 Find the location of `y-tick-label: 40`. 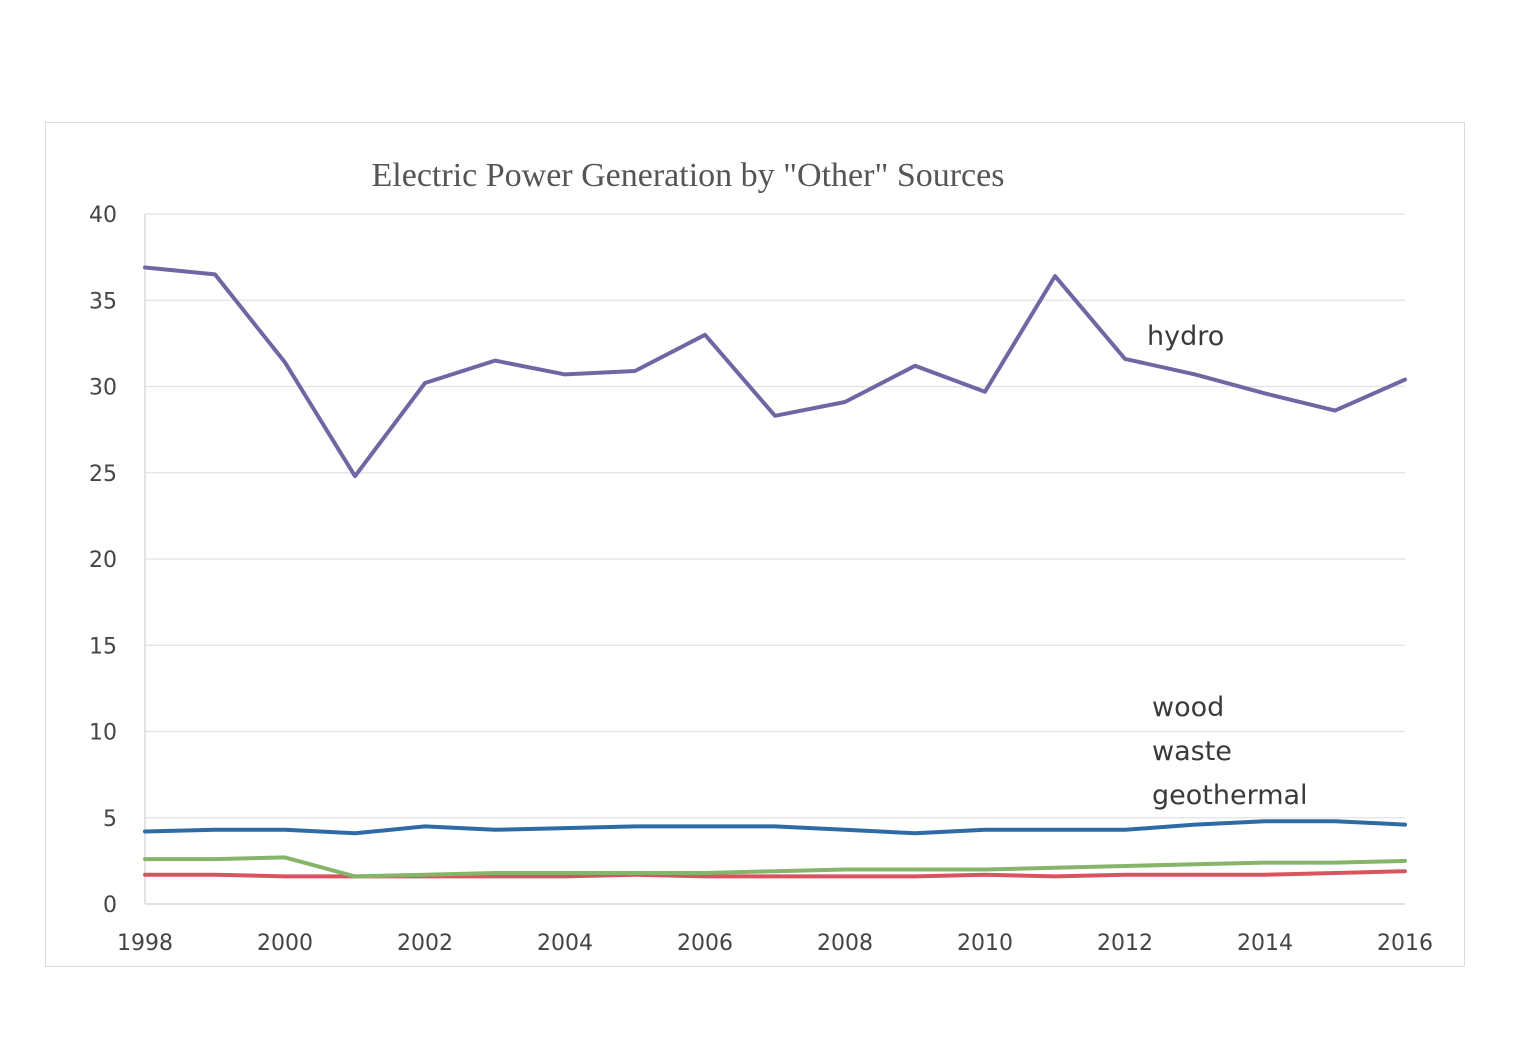

y-tick-label: 40 is located at coordinates (103, 215).